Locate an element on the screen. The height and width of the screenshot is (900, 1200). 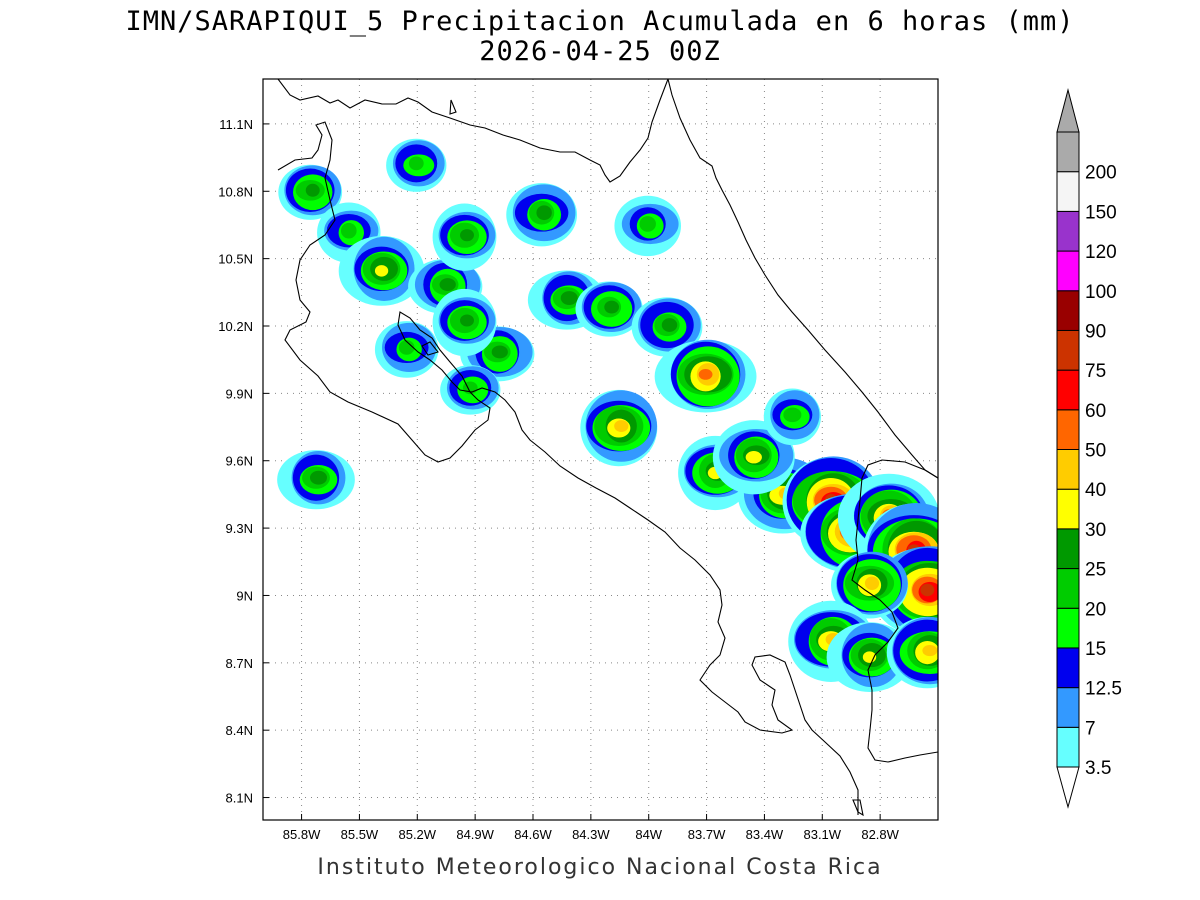
colorbar-label: 15 is located at coordinates (1095, 649).